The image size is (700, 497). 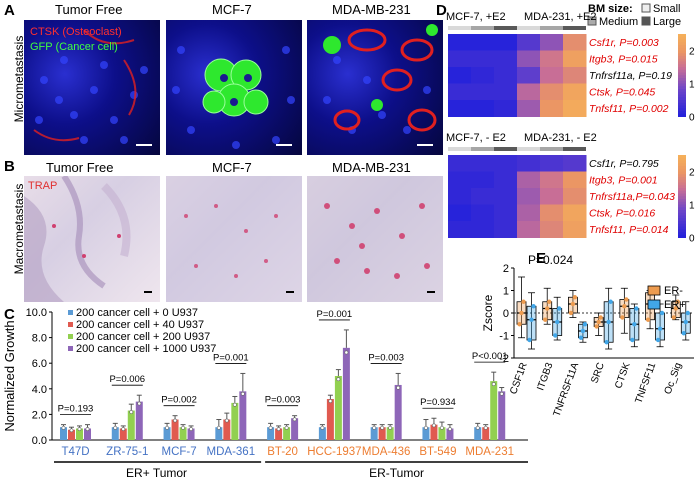 I want to click on panel-a-title-2: MCF-7, so click(x=232, y=9).